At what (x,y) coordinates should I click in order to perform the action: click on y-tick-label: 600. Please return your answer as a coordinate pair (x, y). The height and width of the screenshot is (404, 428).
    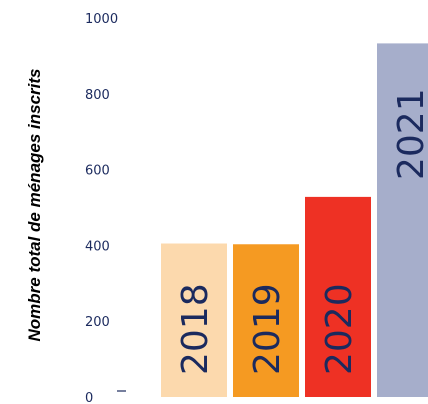
    Looking at the image, I should click on (97, 171).